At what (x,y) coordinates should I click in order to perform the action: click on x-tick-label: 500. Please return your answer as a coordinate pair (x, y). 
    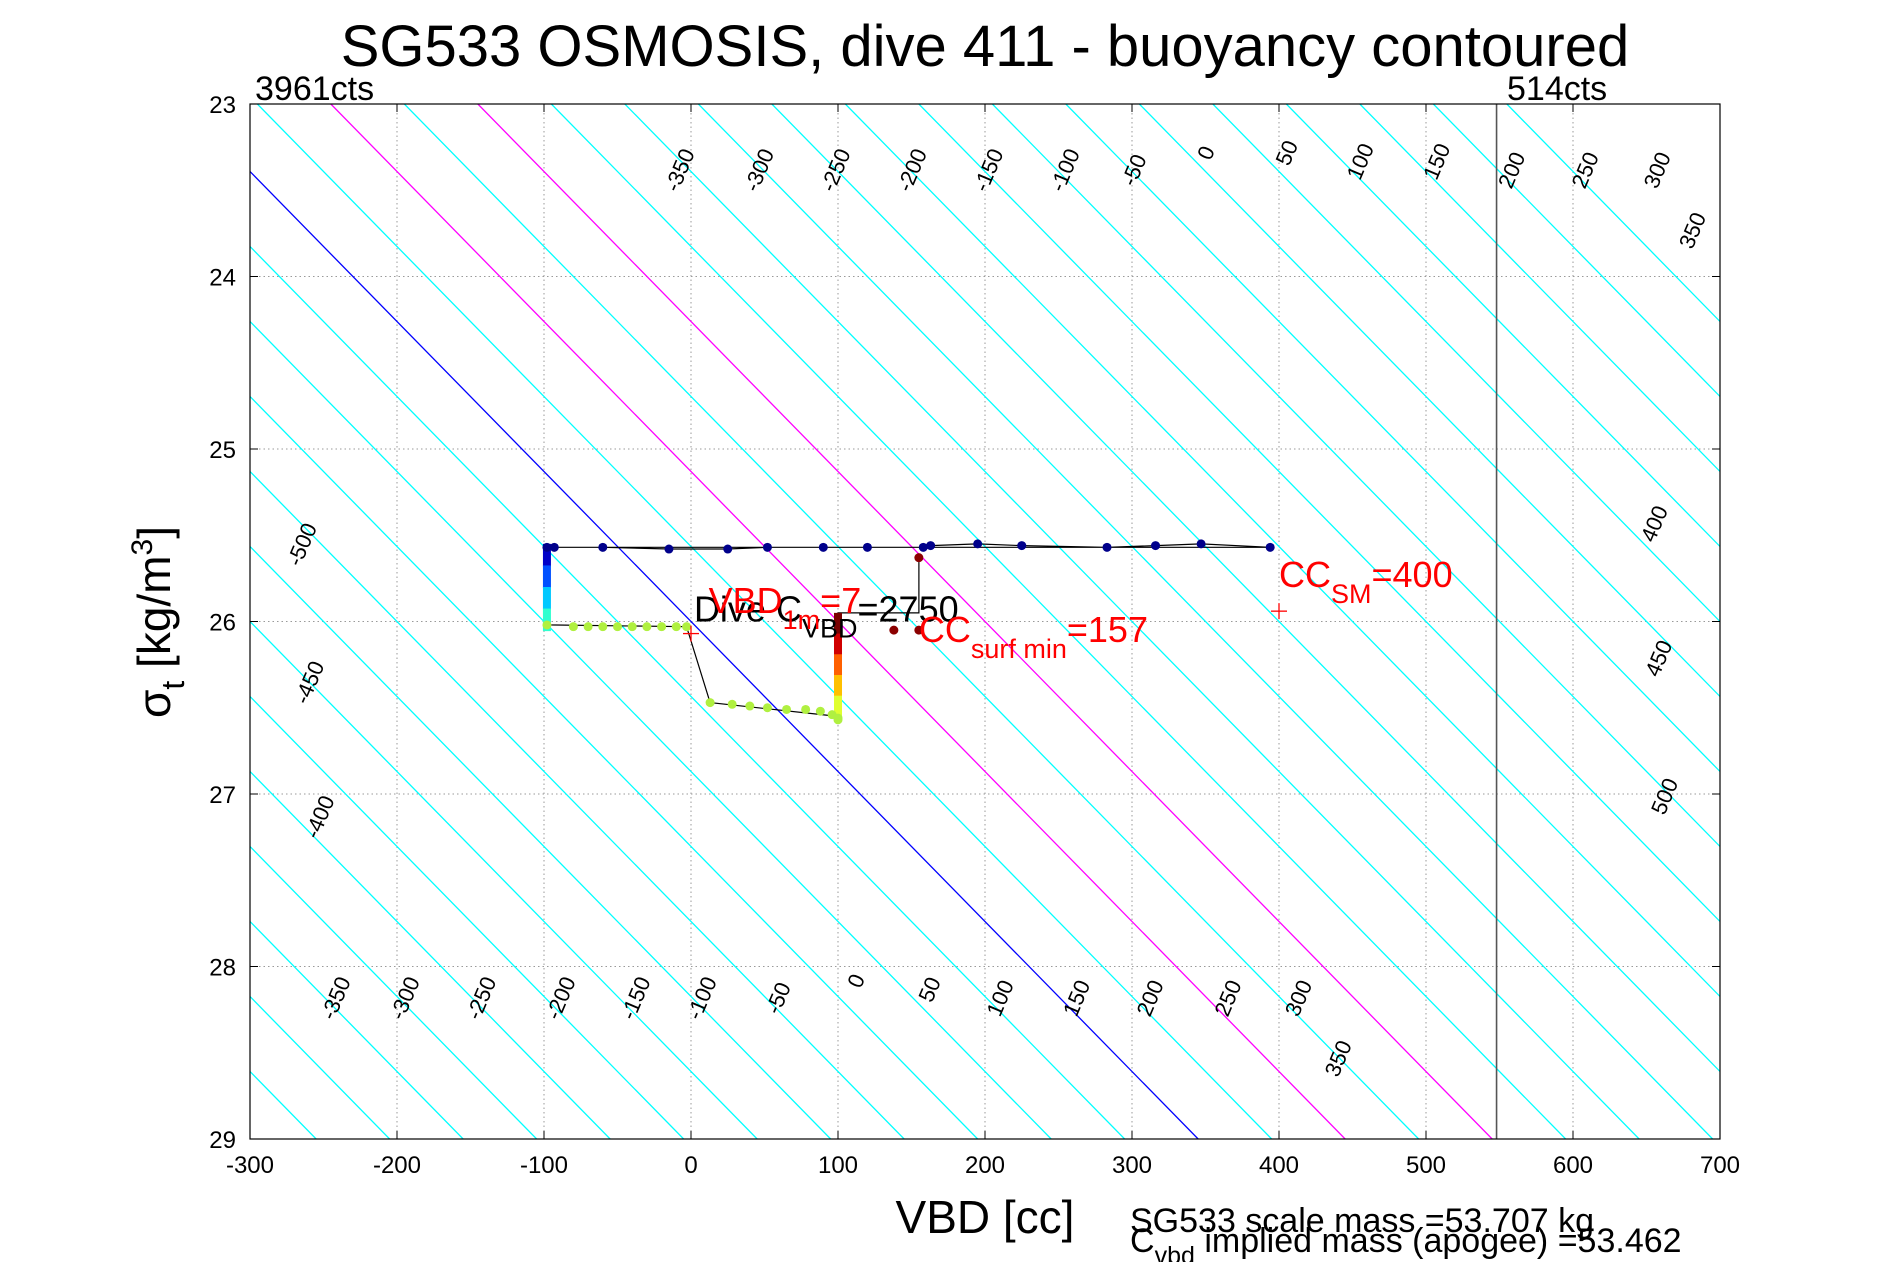
    Looking at the image, I should click on (1426, 1165).